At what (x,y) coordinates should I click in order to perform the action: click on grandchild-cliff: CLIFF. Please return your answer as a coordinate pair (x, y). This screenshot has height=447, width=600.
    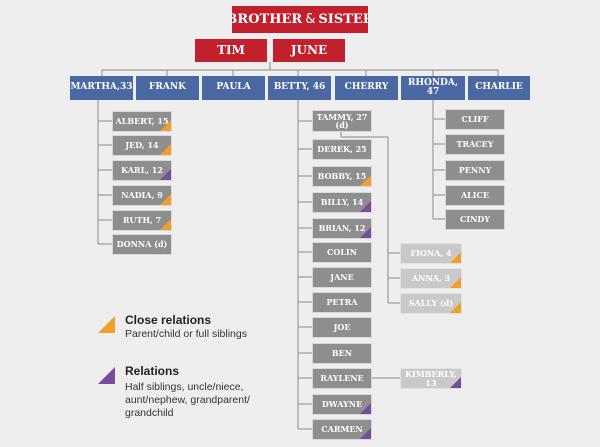
    Looking at the image, I should click on (475, 119).